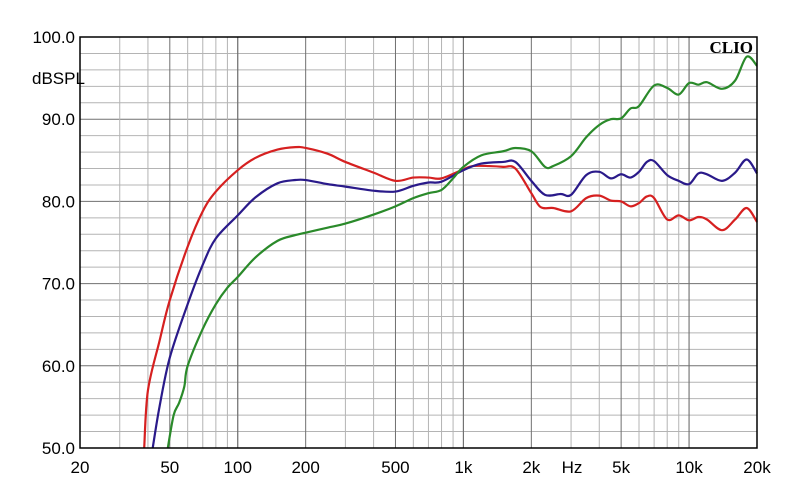  I want to click on x-tick-label: 200, so click(305, 467).